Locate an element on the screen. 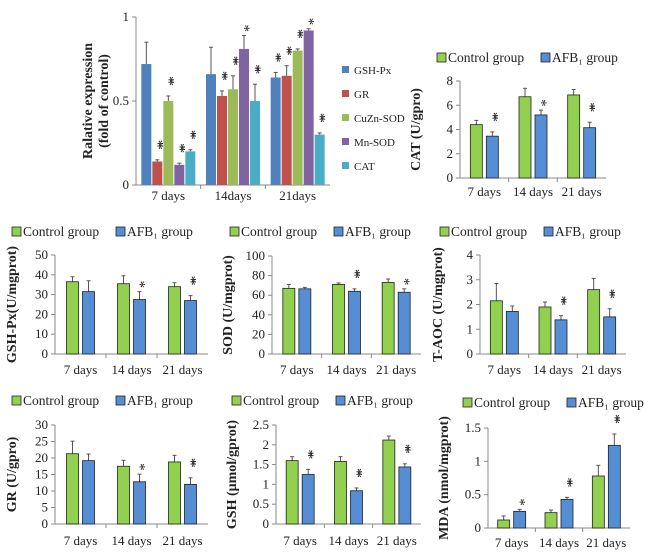 This screenshot has height=560, width=650. x-tick-label: 14days is located at coordinates (233, 195).